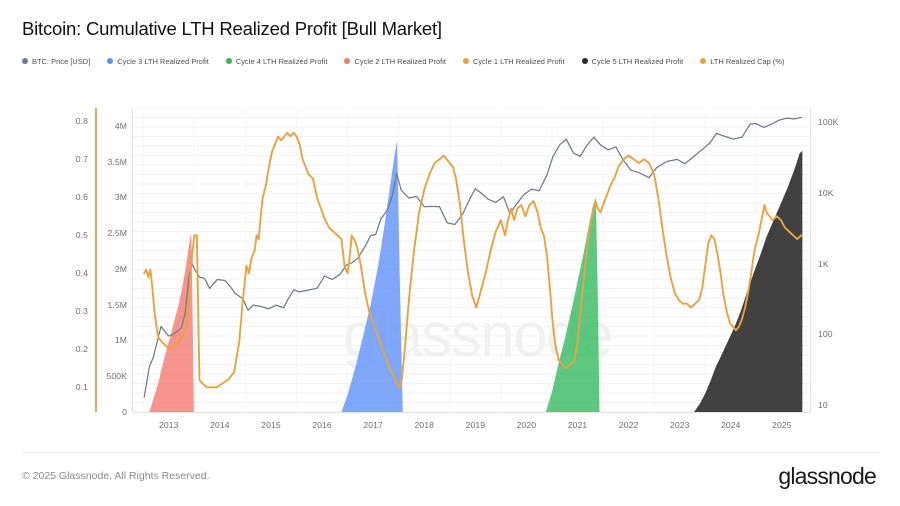 The width and height of the screenshot is (900, 506). What do you see at coordinates (117, 233) in the screenshot?
I see `left-inner-tick-label: 2.5M` at bounding box center [117, 233].